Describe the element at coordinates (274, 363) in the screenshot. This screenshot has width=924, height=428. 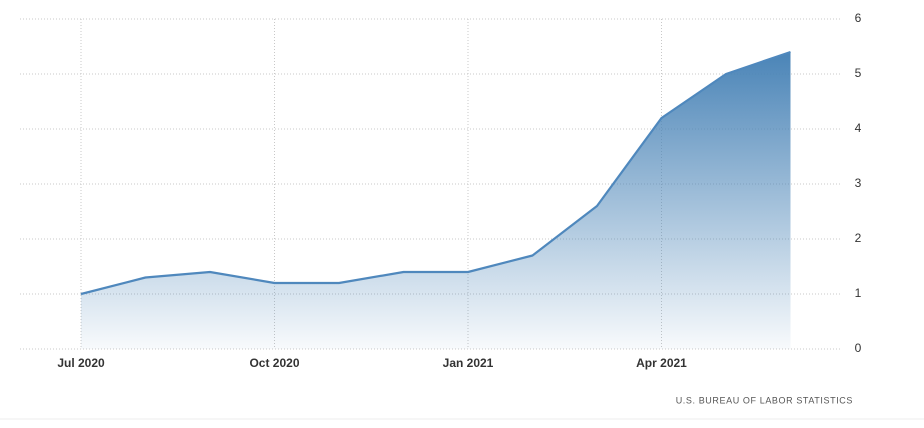
I see `x-tick-label: Oct 2020` at that location.